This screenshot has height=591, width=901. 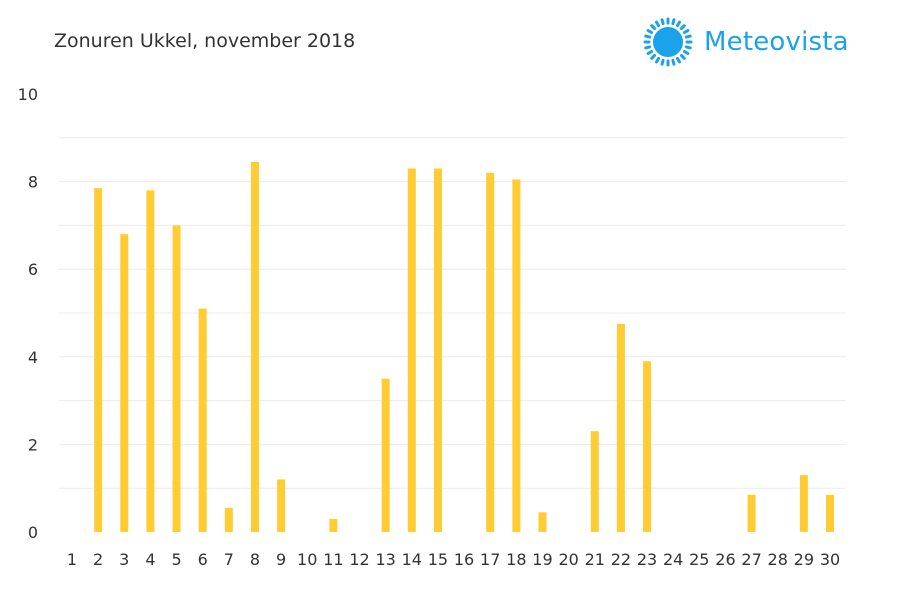 I want to click on x-tick-label: 8, so click(x=255, y=559).